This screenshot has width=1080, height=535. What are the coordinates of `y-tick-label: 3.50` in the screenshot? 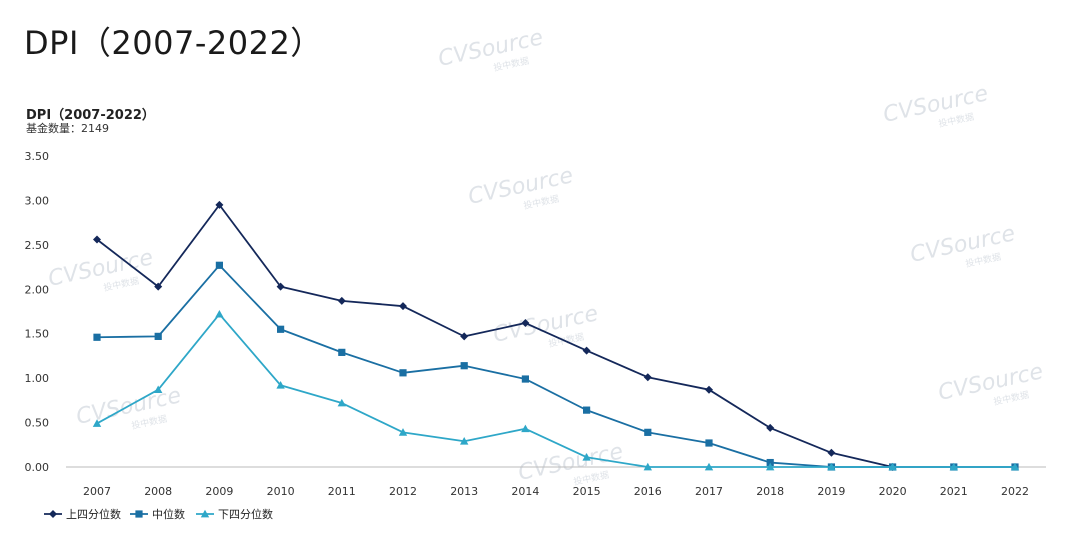 It's located at (37, 156).